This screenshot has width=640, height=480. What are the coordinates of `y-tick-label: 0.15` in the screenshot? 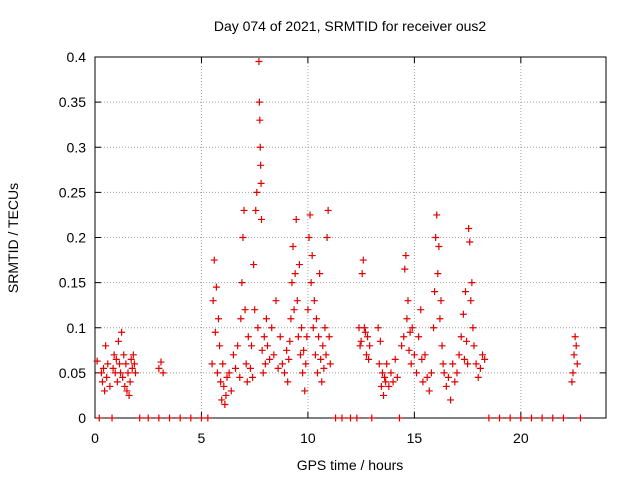 It's located at (72, 283).